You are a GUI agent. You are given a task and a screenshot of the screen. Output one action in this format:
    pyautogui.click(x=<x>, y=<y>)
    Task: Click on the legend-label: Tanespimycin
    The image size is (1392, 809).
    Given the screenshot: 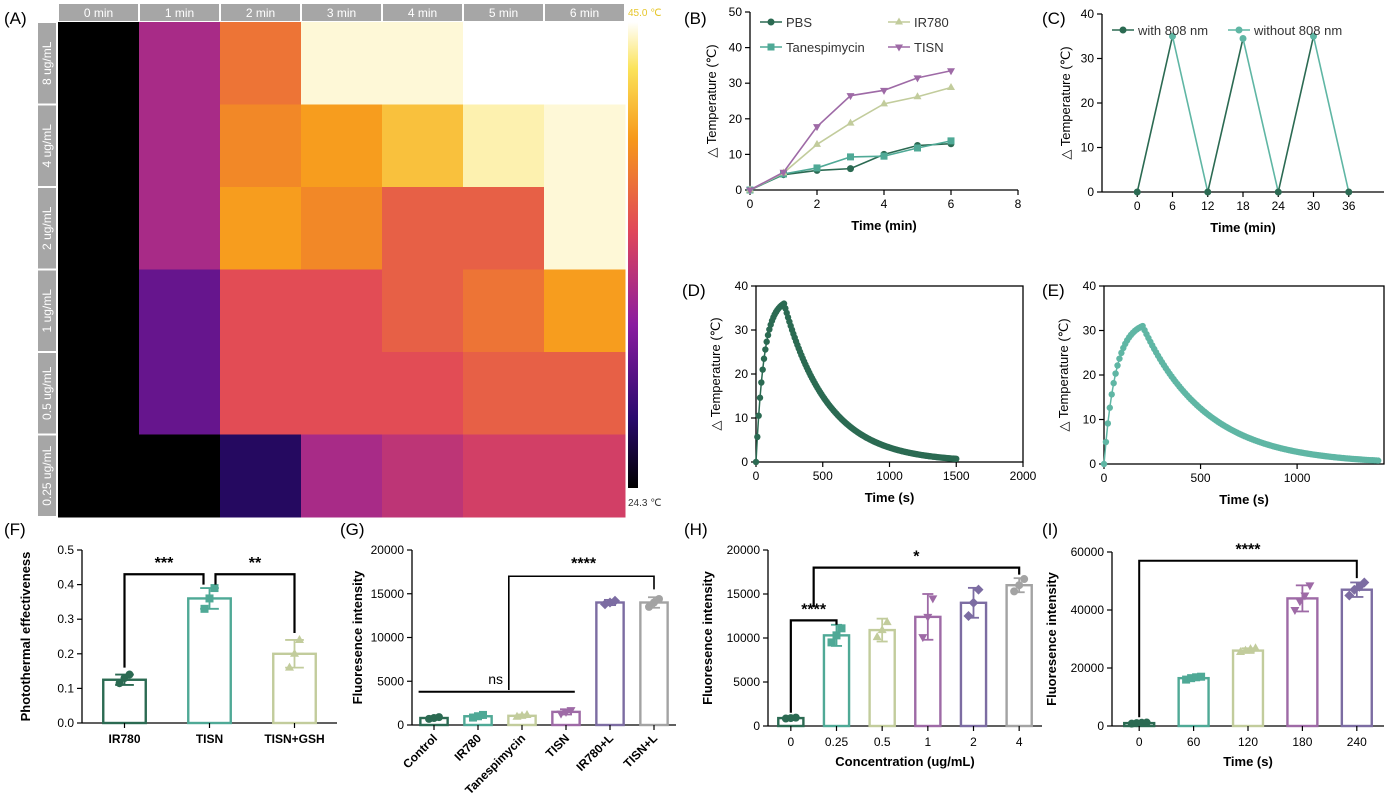 What is the action you would take?
    pyautogui.click(x=825, y=47)
    